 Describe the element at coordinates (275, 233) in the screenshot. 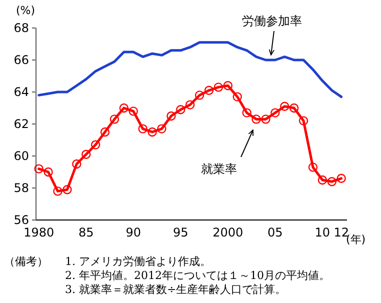

I see `x-tick-label: 05` at that location.